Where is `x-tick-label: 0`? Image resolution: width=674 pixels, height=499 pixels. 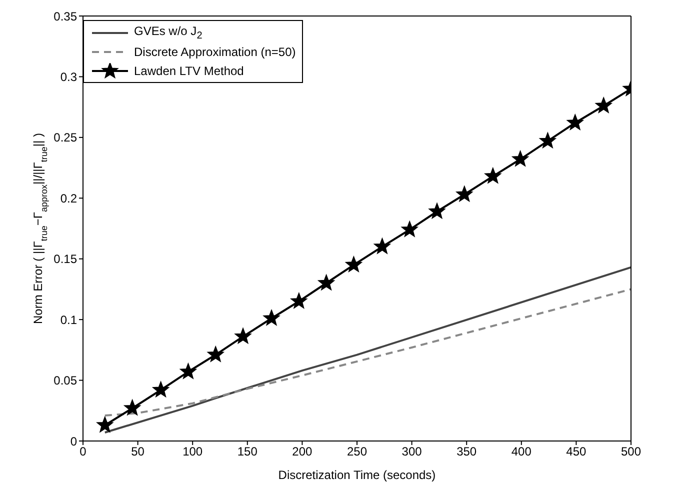 x-tick-label: 0 is located at coordinates (83, 451).